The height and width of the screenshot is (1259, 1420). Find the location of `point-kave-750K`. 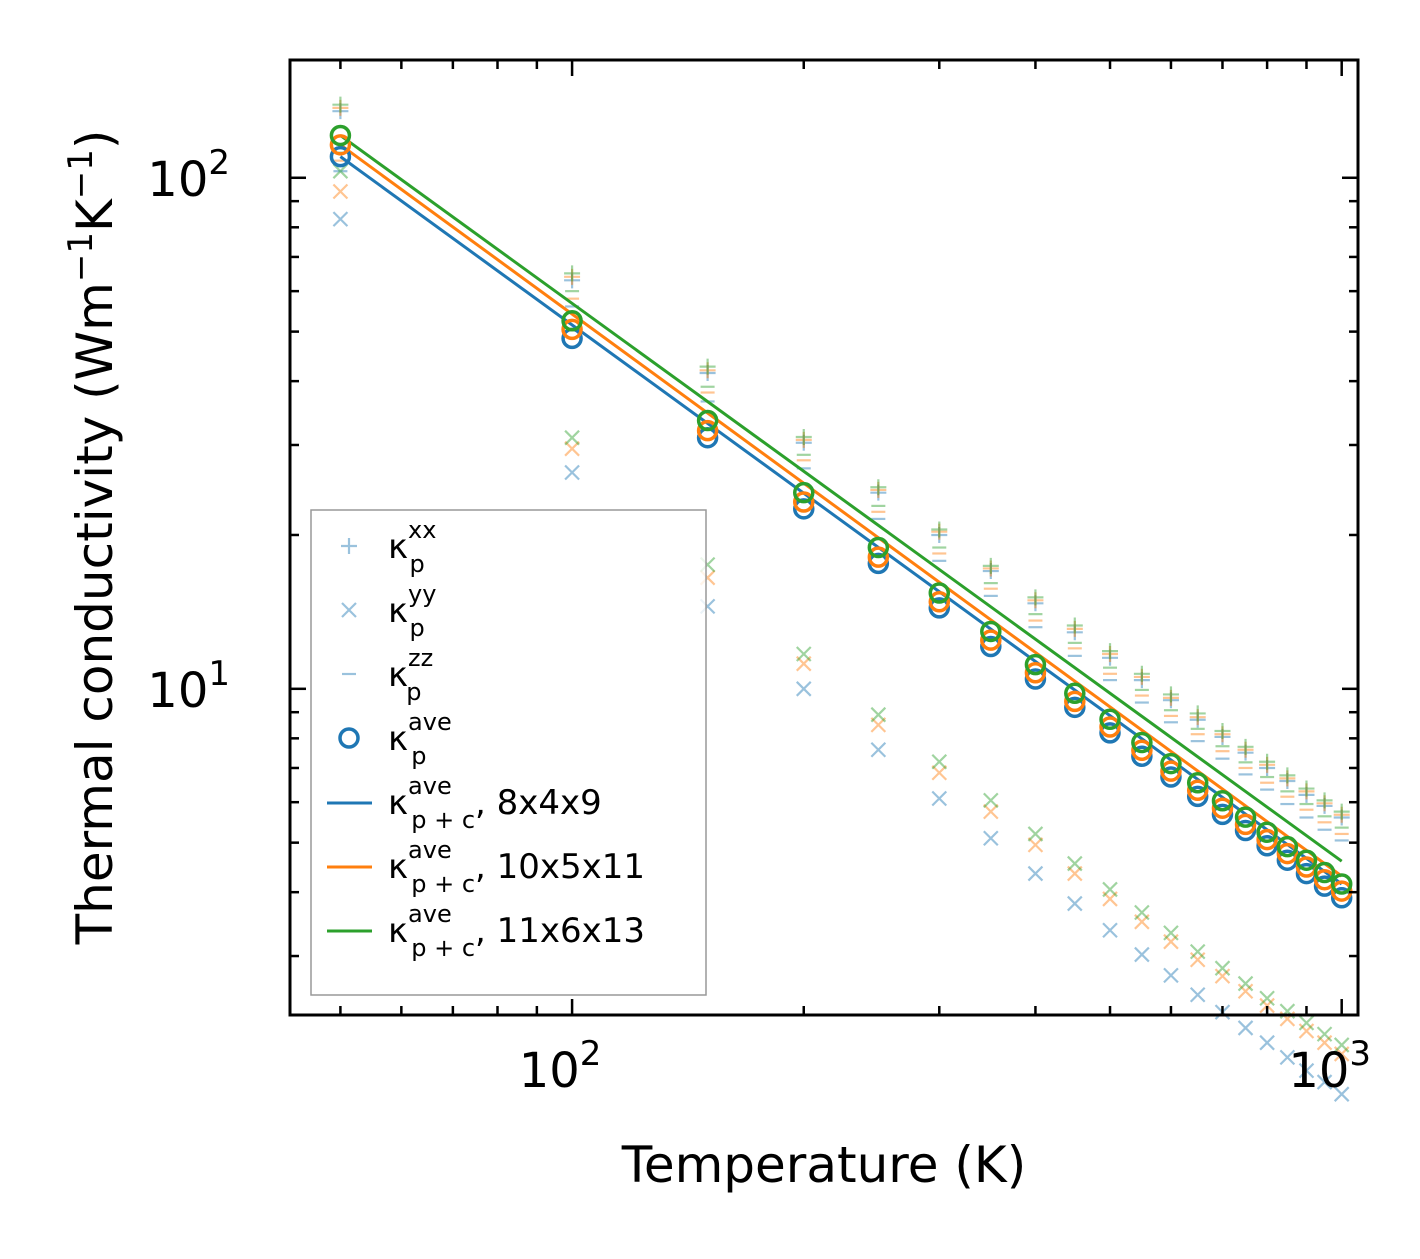

point-kave-750K is located at coordinates (1245, 830).